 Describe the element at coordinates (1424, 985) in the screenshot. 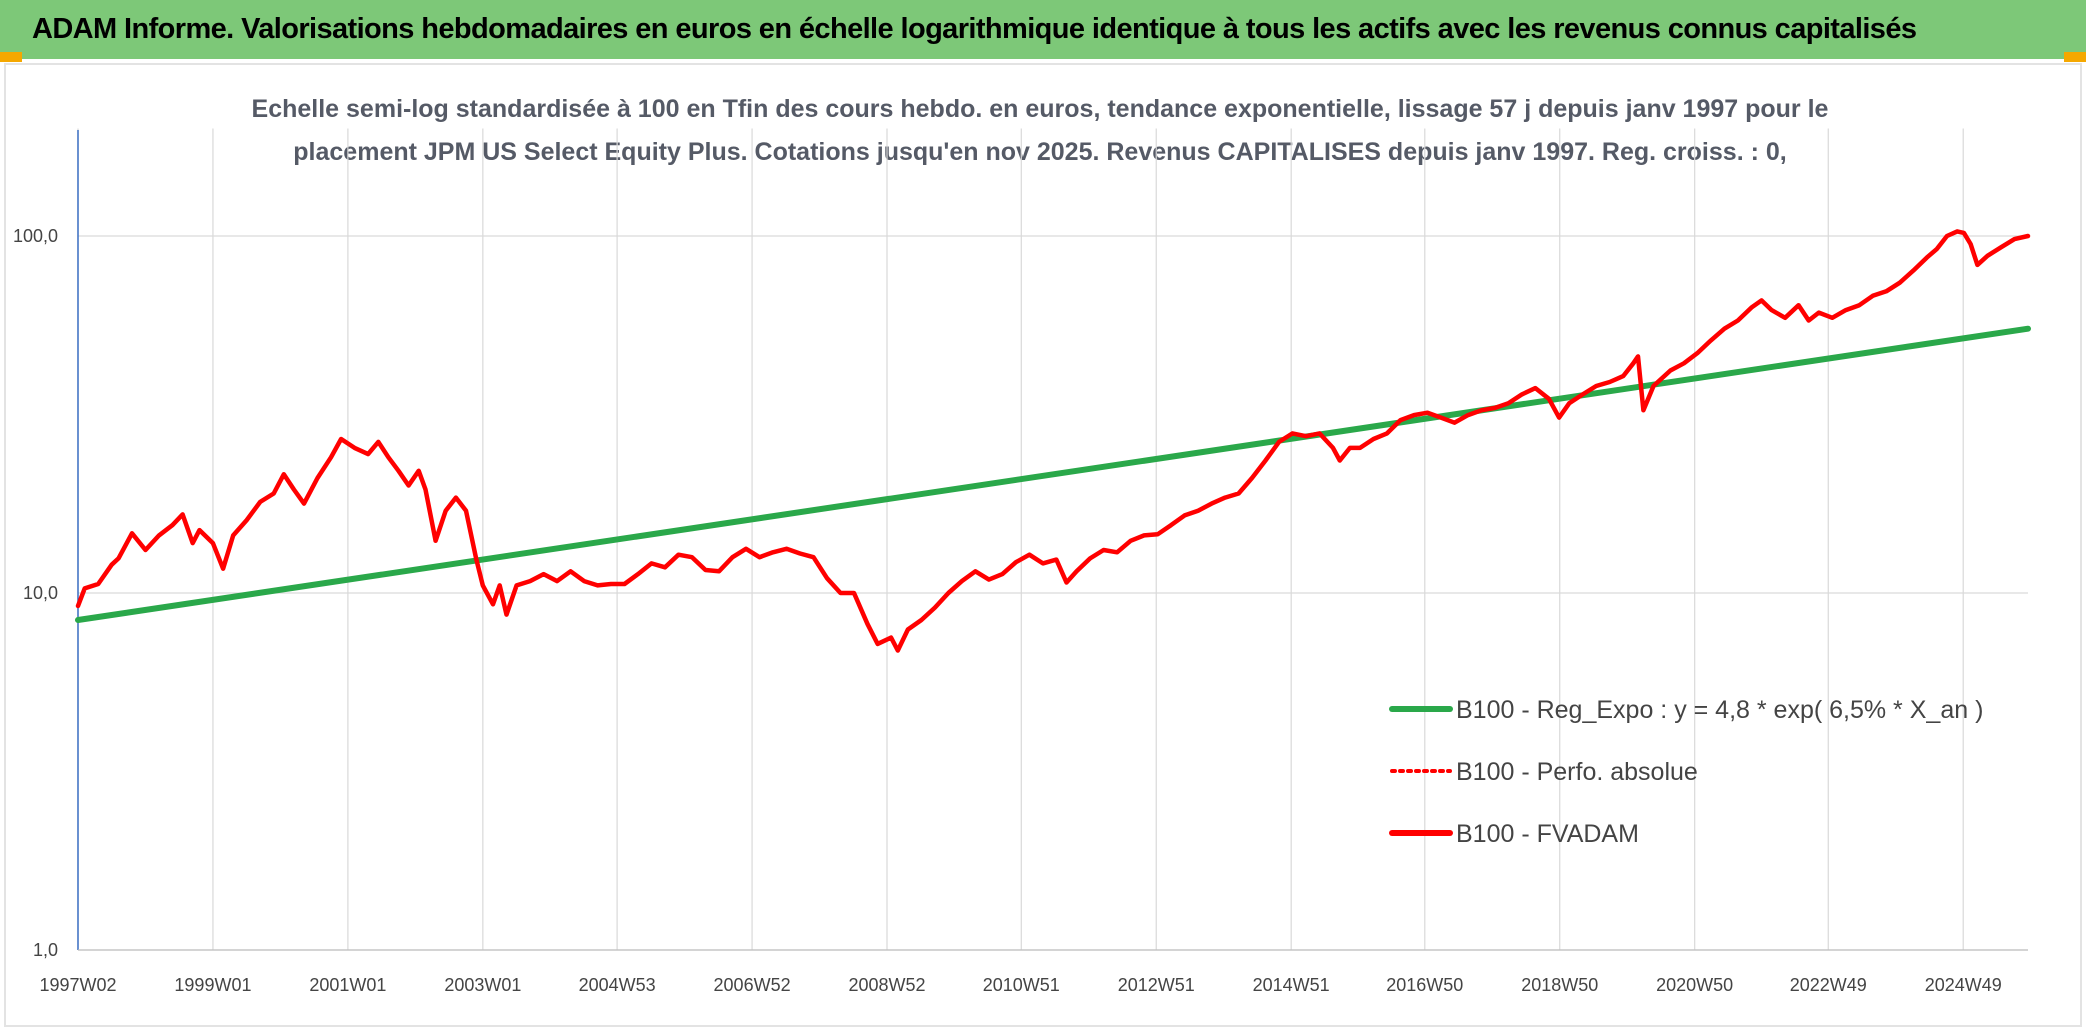

I see `x-tick-label: 2016W50` at that location.